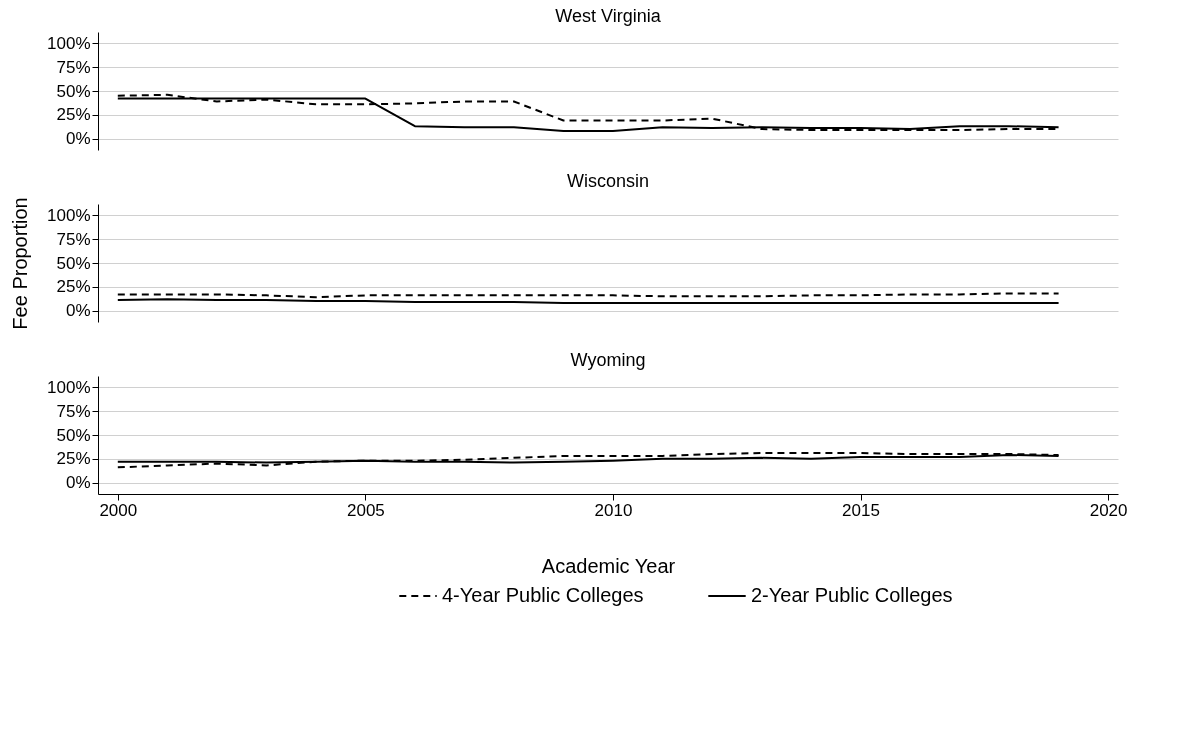 The image size is (1200, 753). Describe the element at coordinates (1108, 510) in the screenshot. I see `x-tick-label: 2020` at that location.